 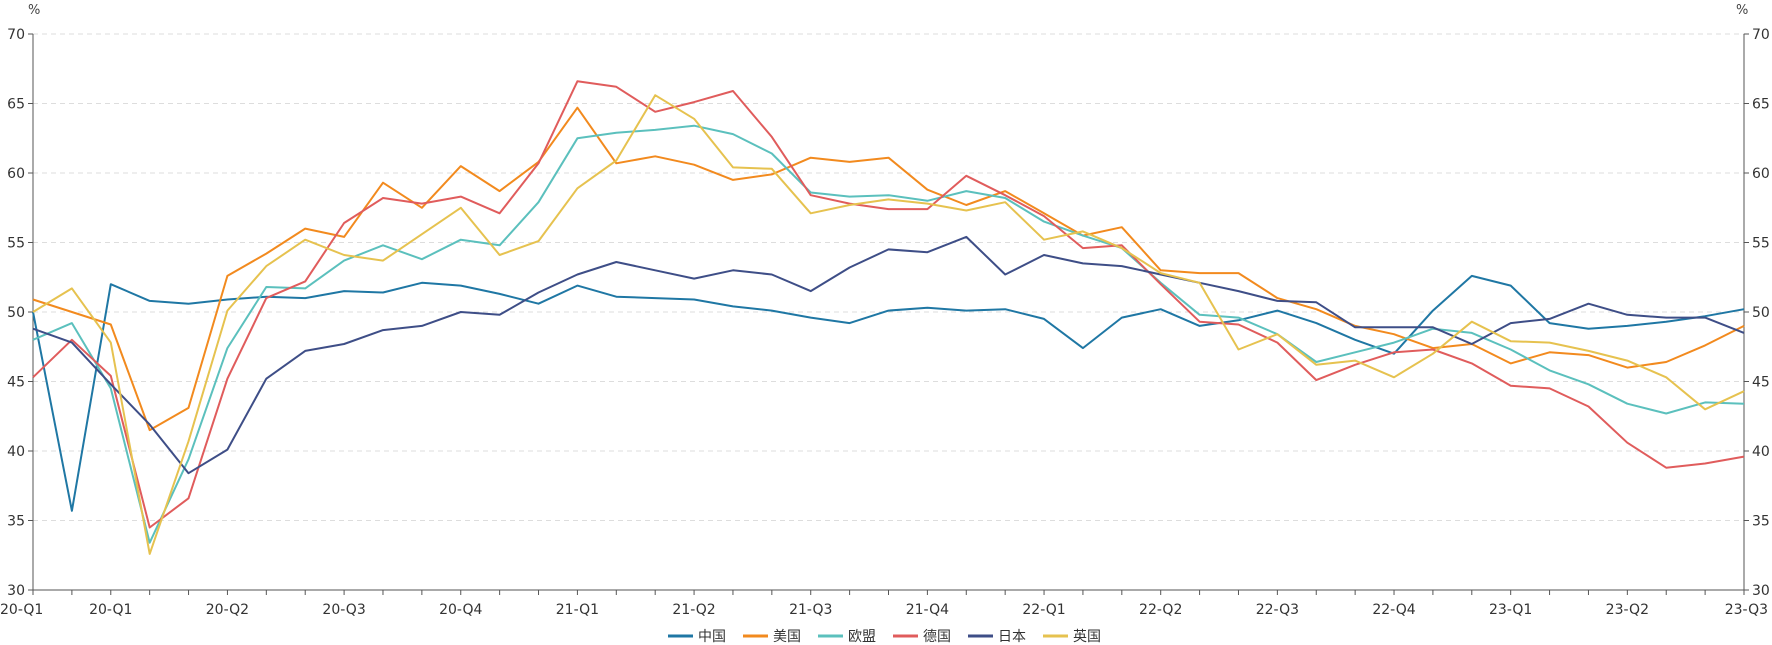 I want to click on x-tick-label: 20-Q3, so click(x=343, y=610).